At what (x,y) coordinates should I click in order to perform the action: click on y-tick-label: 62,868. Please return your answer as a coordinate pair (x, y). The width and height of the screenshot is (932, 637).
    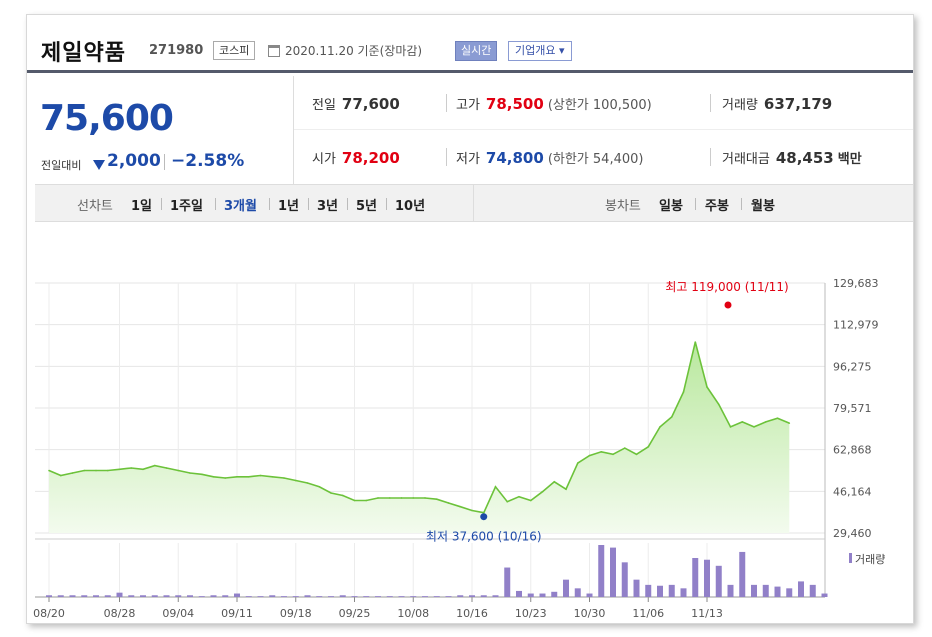
    Looking at the image, I should click on (852, 450).